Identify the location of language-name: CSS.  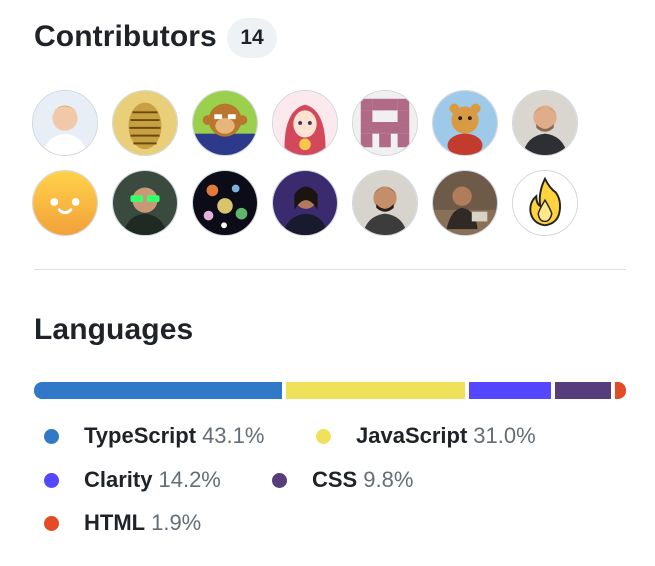
(335, 479).